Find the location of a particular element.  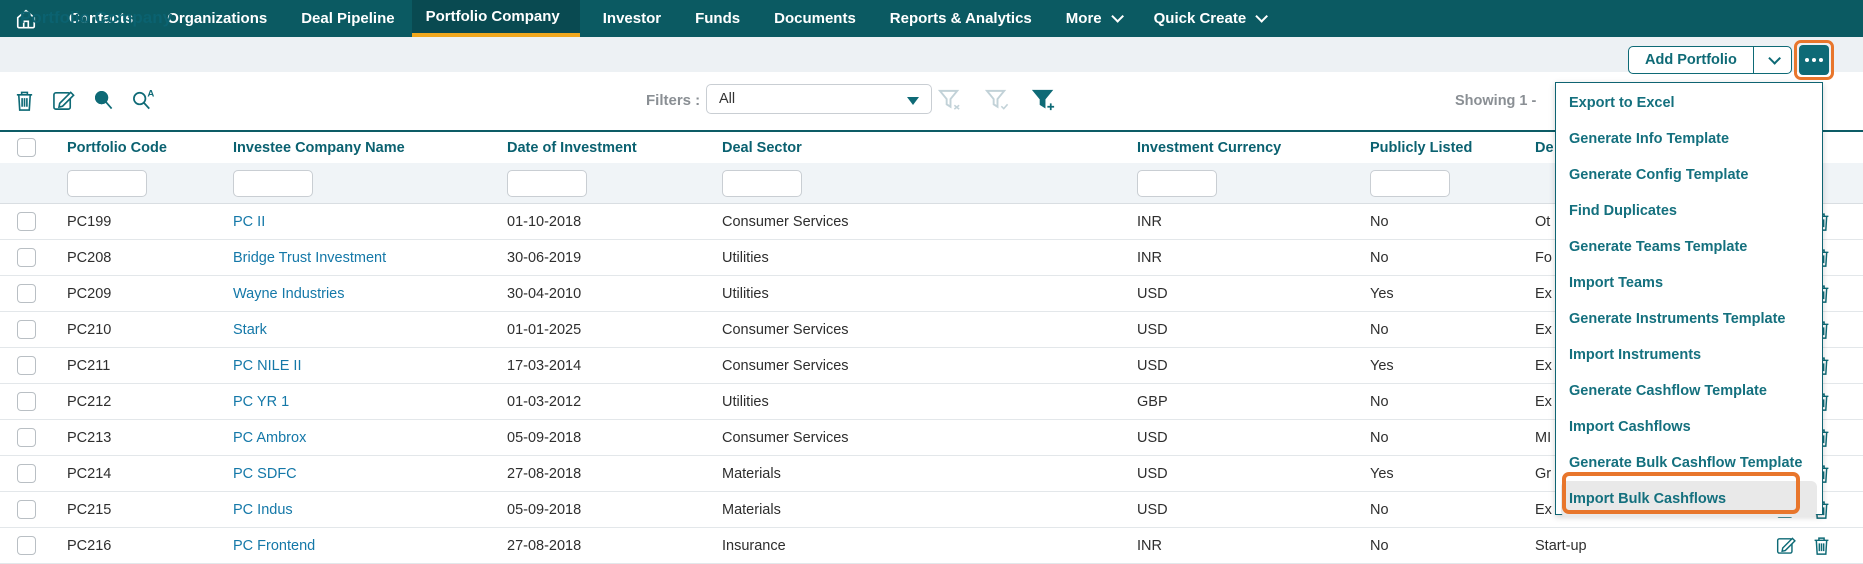

filter-disabled-2-icon is located at coordinates (997, 100).